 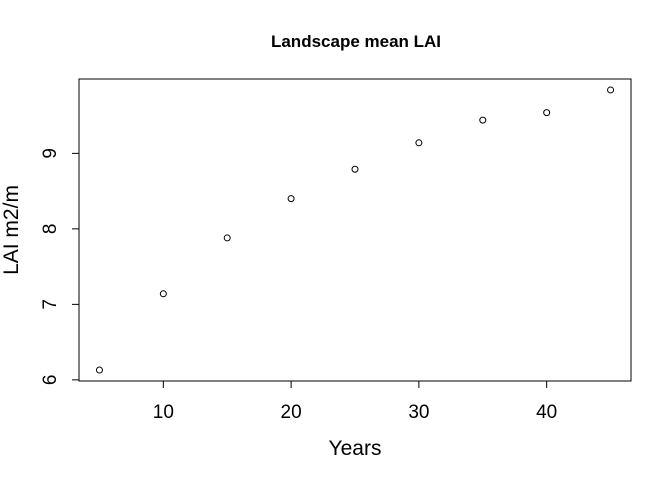 What do you see at coordinates (50, 153) in the screenshot?
I see `y-tick-label: 9` at bounding box center [50, 153].